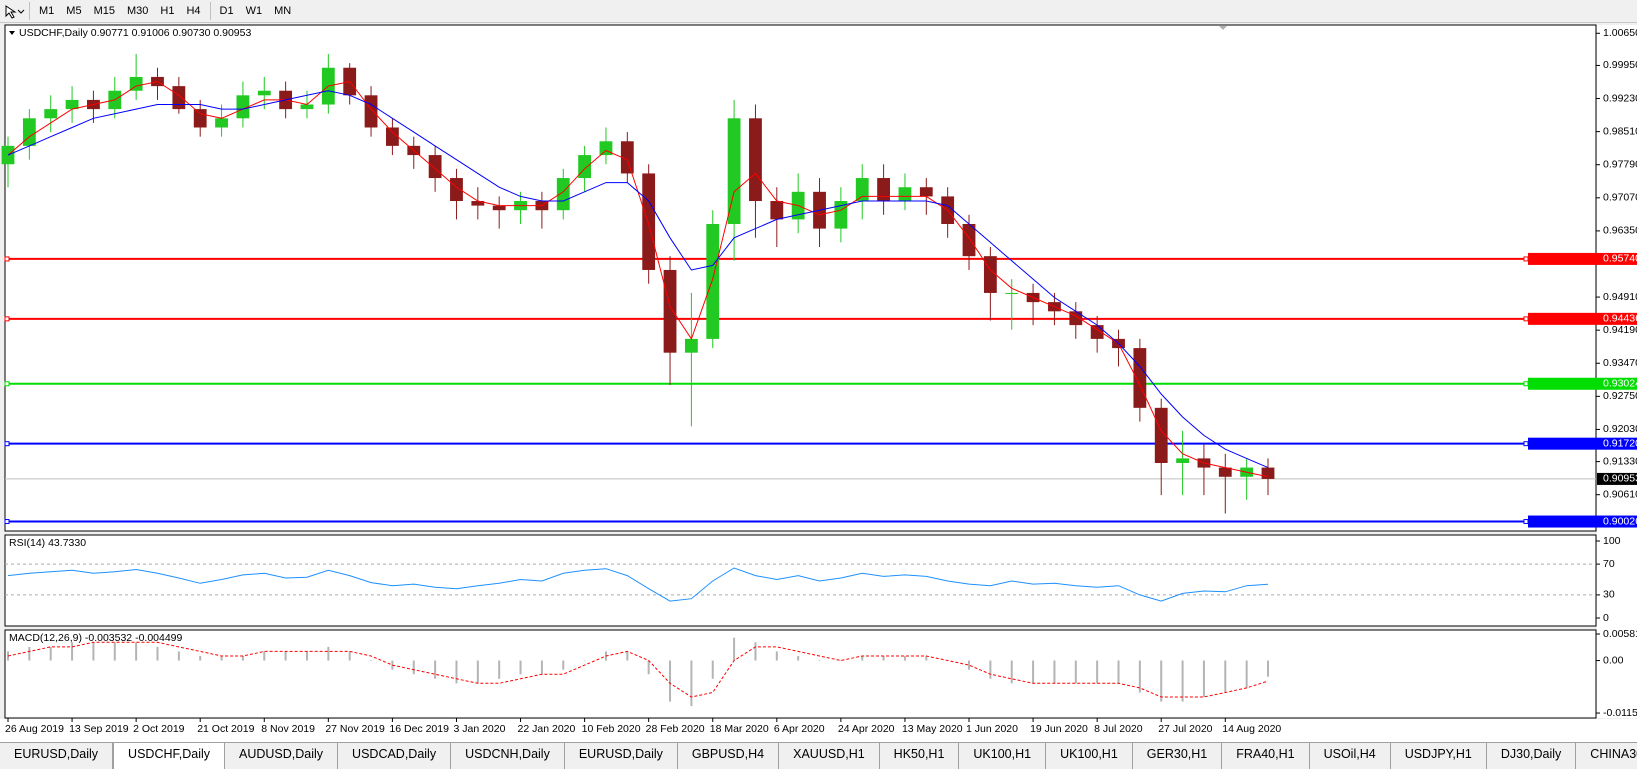 The height and width of the screenshot is (769, 1637). What do you see at coordinates (159, 729) in the screenshot?
I see `x-tick-label: 2 Oct 2019` at bounding box center [159, 729].